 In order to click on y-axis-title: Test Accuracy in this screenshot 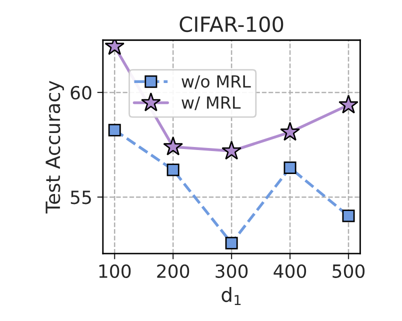, I will do `click(55, 147)`.